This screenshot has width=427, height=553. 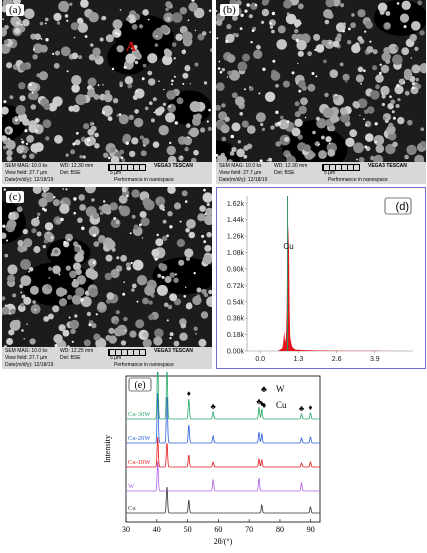 I want to click on sem-brand: VEGA3 TESCAN, so click(x=387, y=166).